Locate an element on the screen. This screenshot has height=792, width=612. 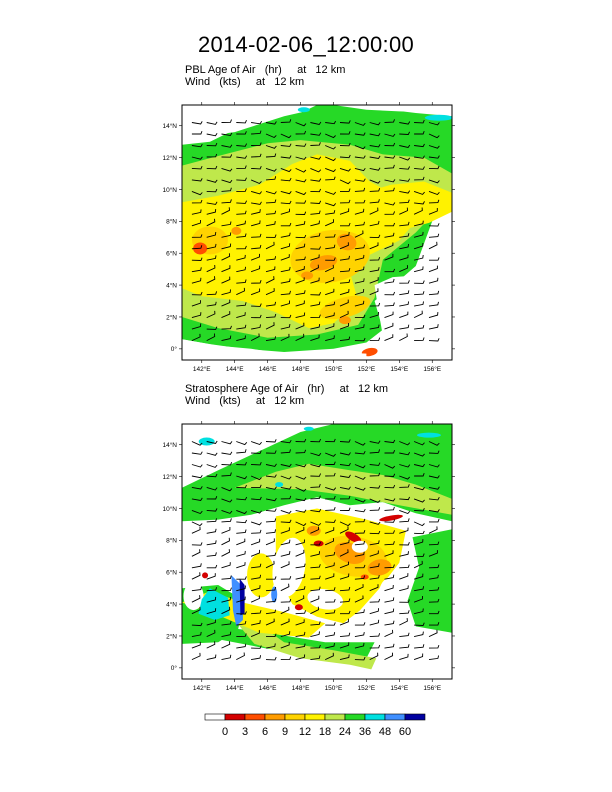
strat-plot-frame is located at coordinates (317, 551).